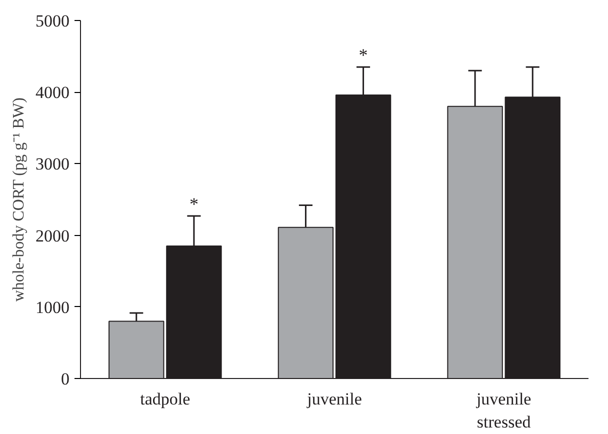 The width and height of the screenshot is (608, 434). What do you see at coordinates (53, 92) in the screenshot?
I see `y-tick-label: 4000` at bounding box center [53, 92].